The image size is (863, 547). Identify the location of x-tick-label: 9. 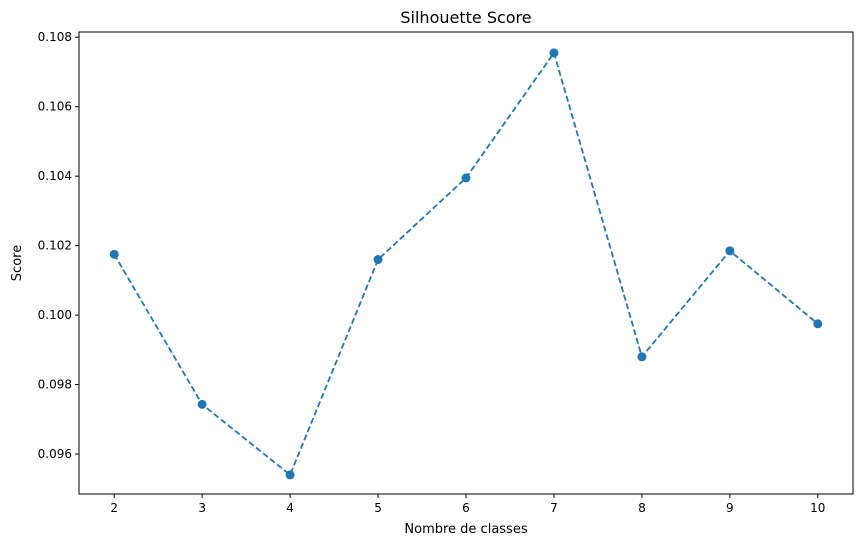
(730, 508).